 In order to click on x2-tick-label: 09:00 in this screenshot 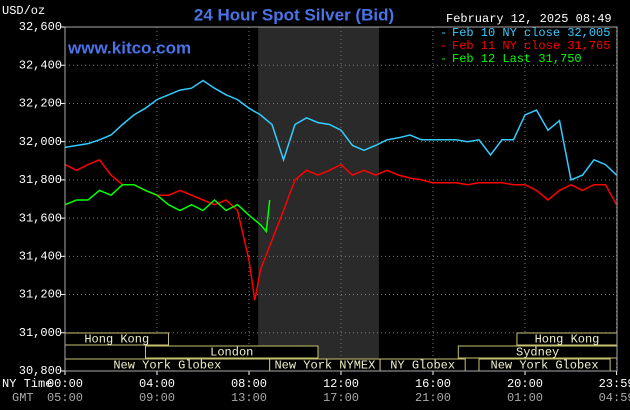, I will do `click(157, 398)`.